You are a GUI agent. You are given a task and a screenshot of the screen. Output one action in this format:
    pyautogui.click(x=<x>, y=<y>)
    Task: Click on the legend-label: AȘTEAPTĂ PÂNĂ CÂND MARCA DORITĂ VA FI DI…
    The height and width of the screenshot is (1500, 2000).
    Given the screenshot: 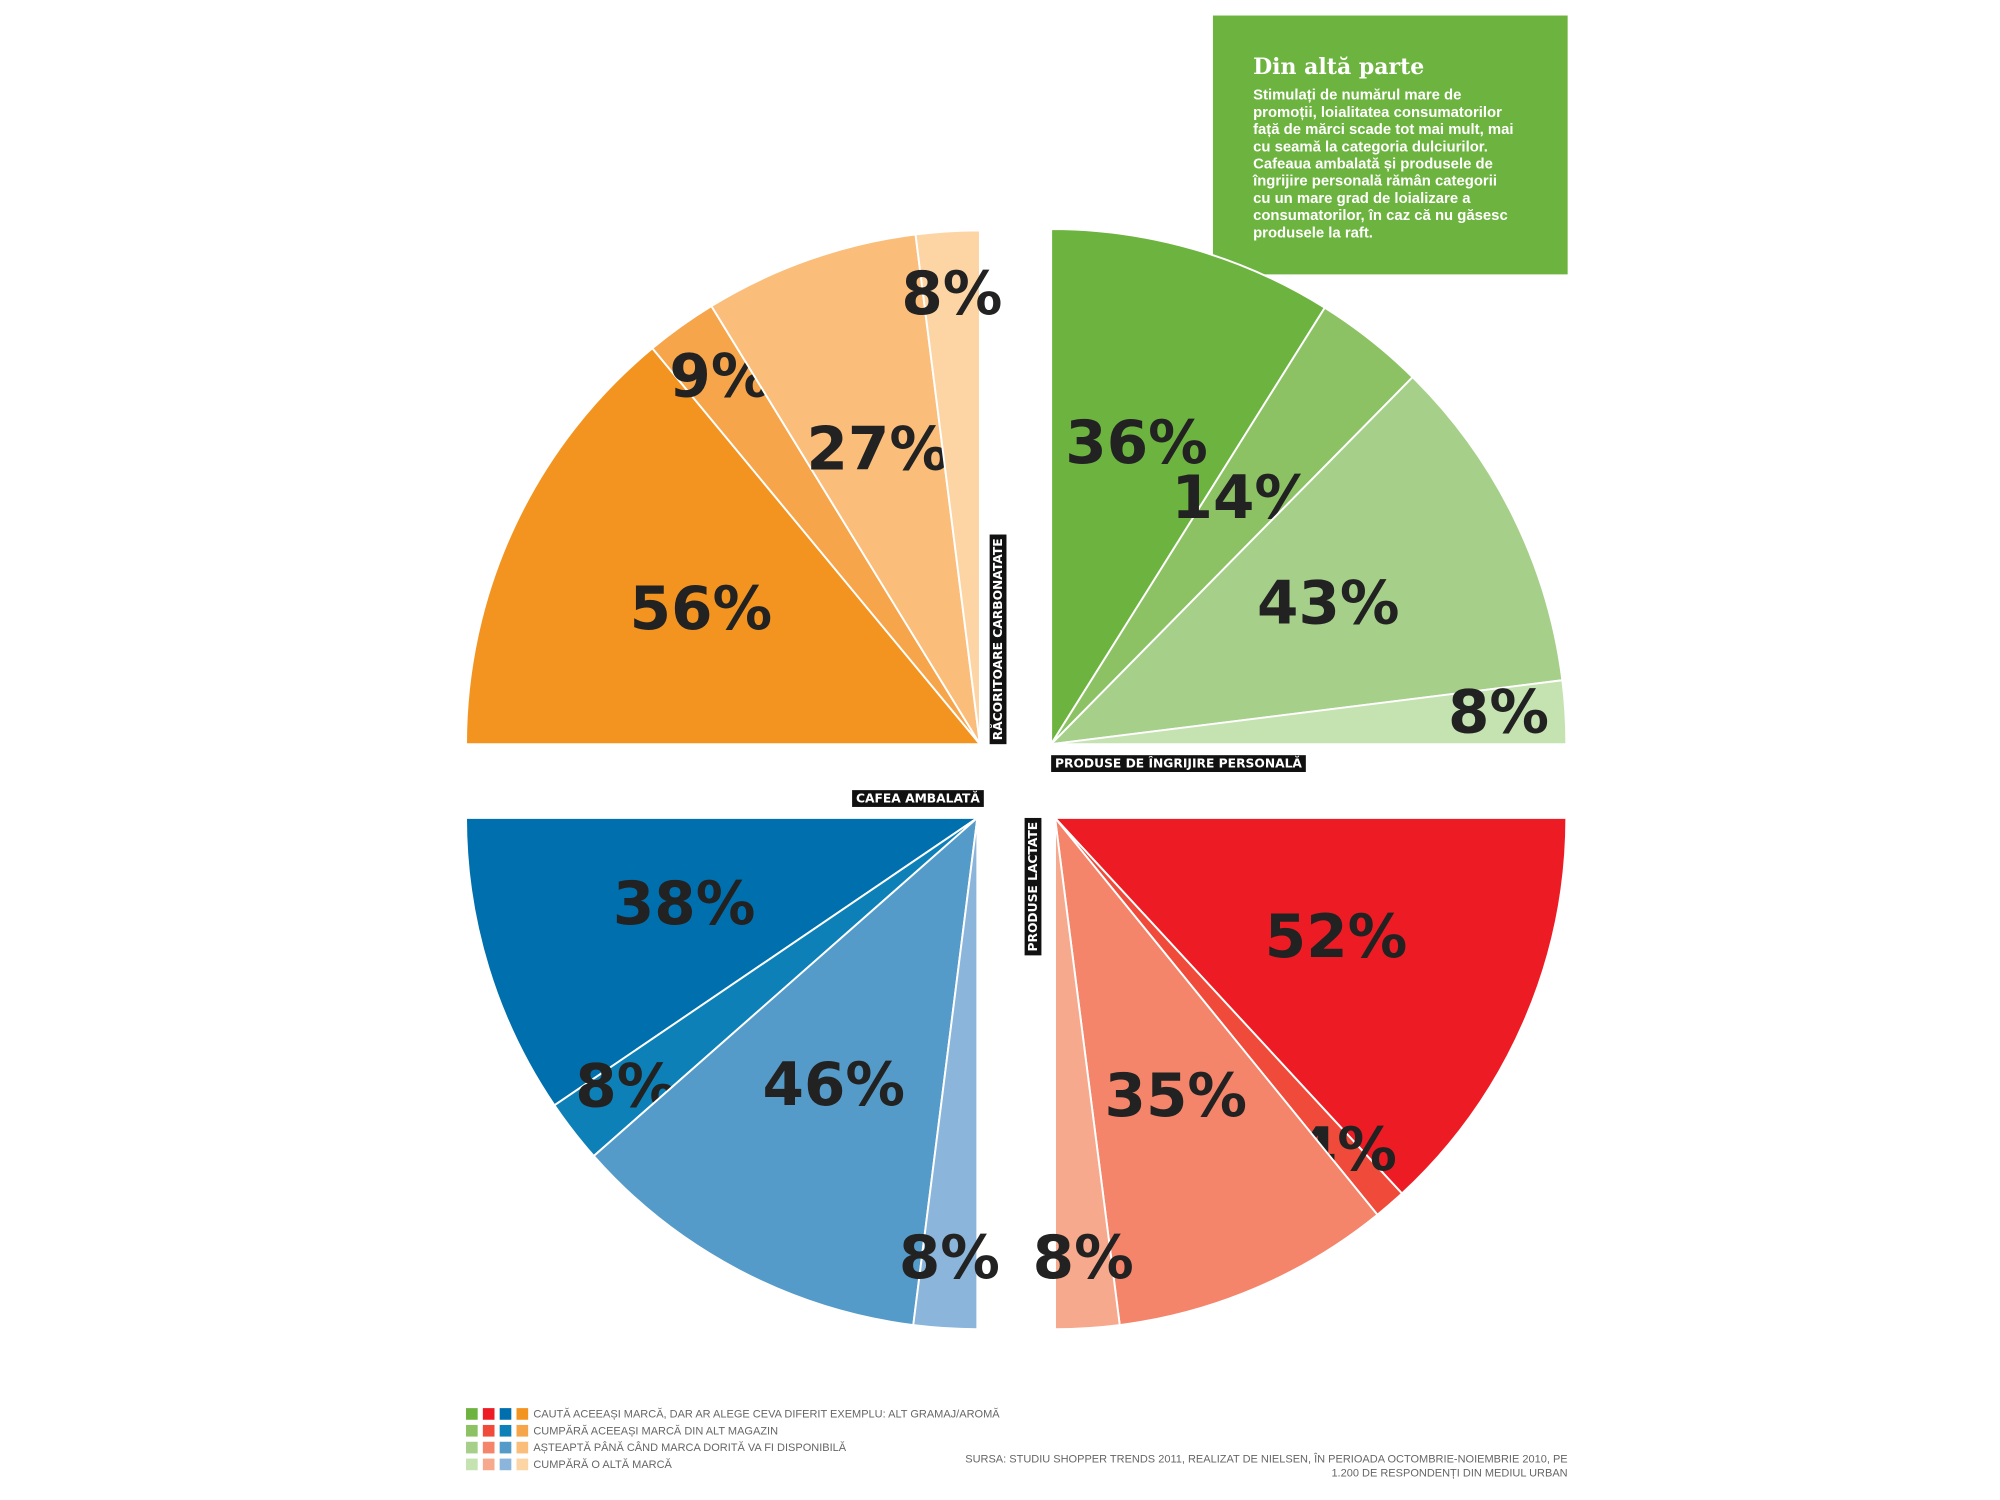 What is the action you would take?
    pyautogui.click(x=689, y=1447)
    